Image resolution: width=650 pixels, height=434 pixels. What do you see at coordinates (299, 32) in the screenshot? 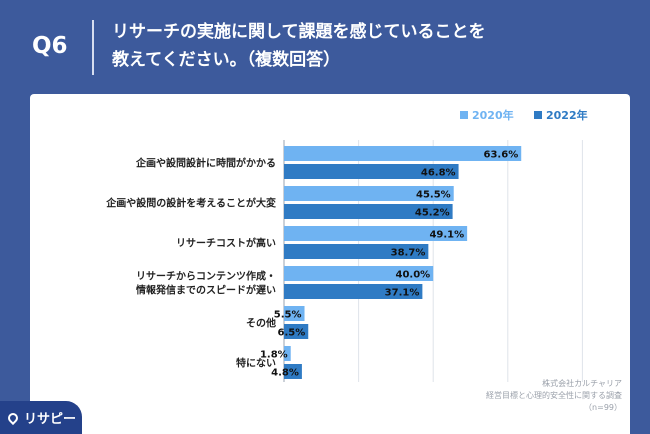
I see `question-line-1: リサーチの実施に関して課題を感じていることを` at bounding box center [299, 32].